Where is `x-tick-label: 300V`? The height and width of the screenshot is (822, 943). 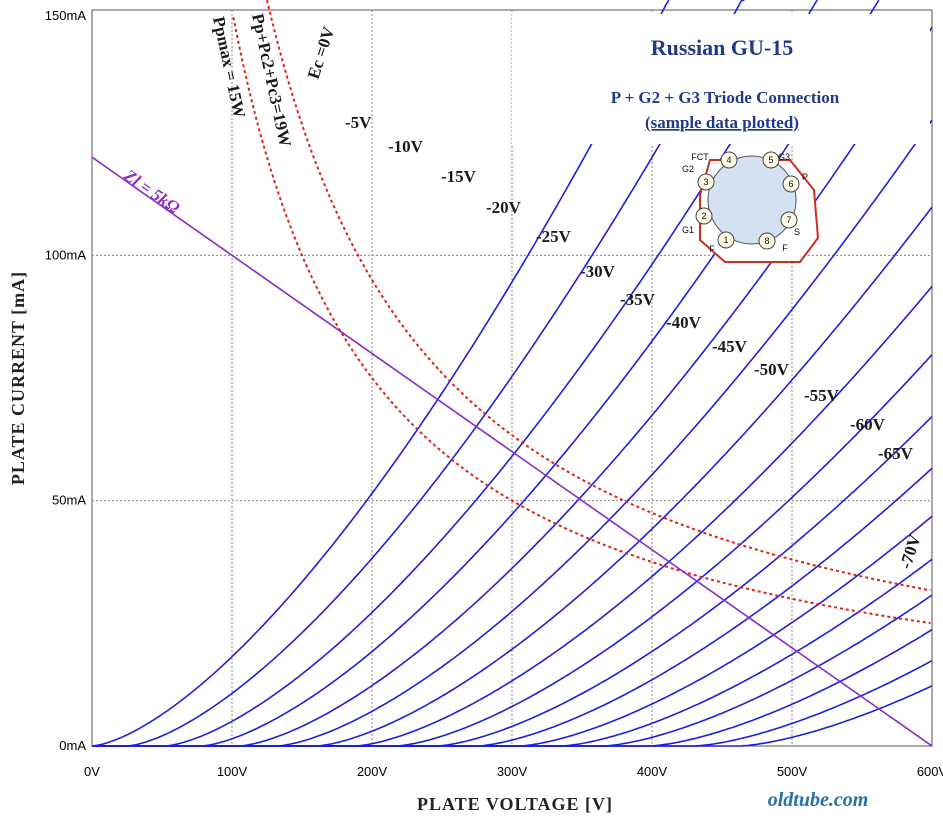
x-tick-label: 300V is located at coordinates (512, 771).